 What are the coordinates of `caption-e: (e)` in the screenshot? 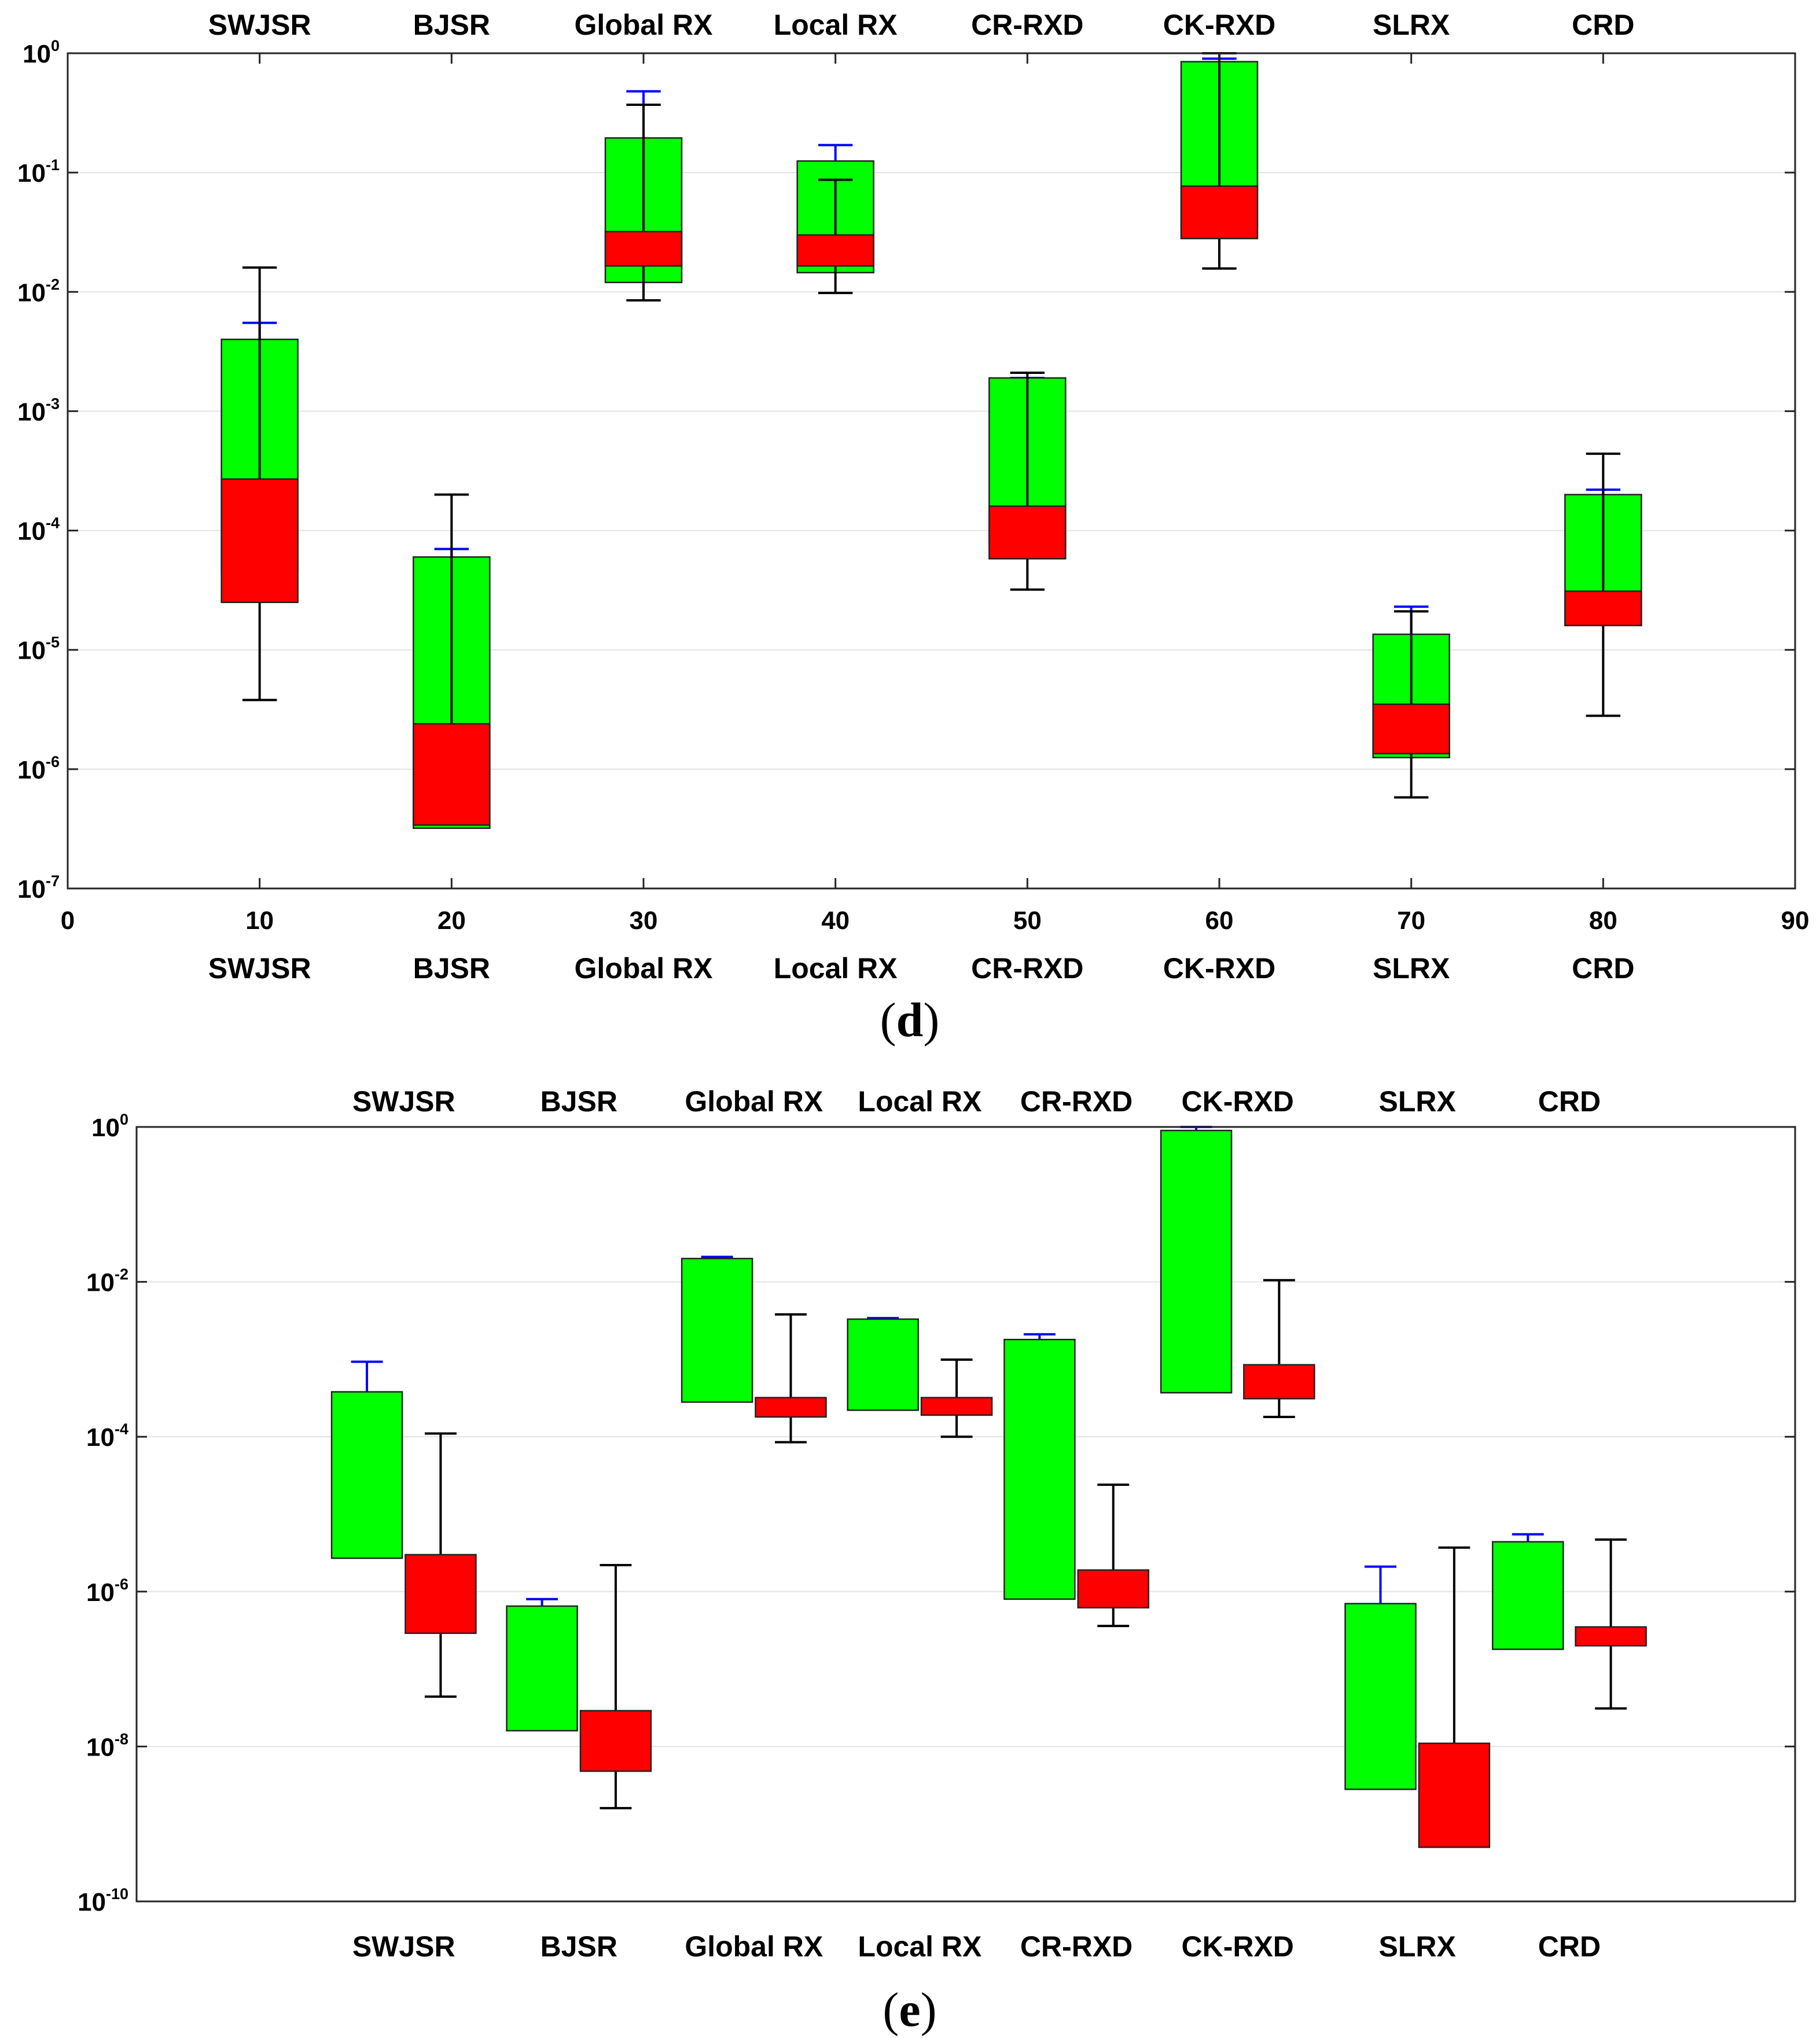 It's located at (909, 2010).